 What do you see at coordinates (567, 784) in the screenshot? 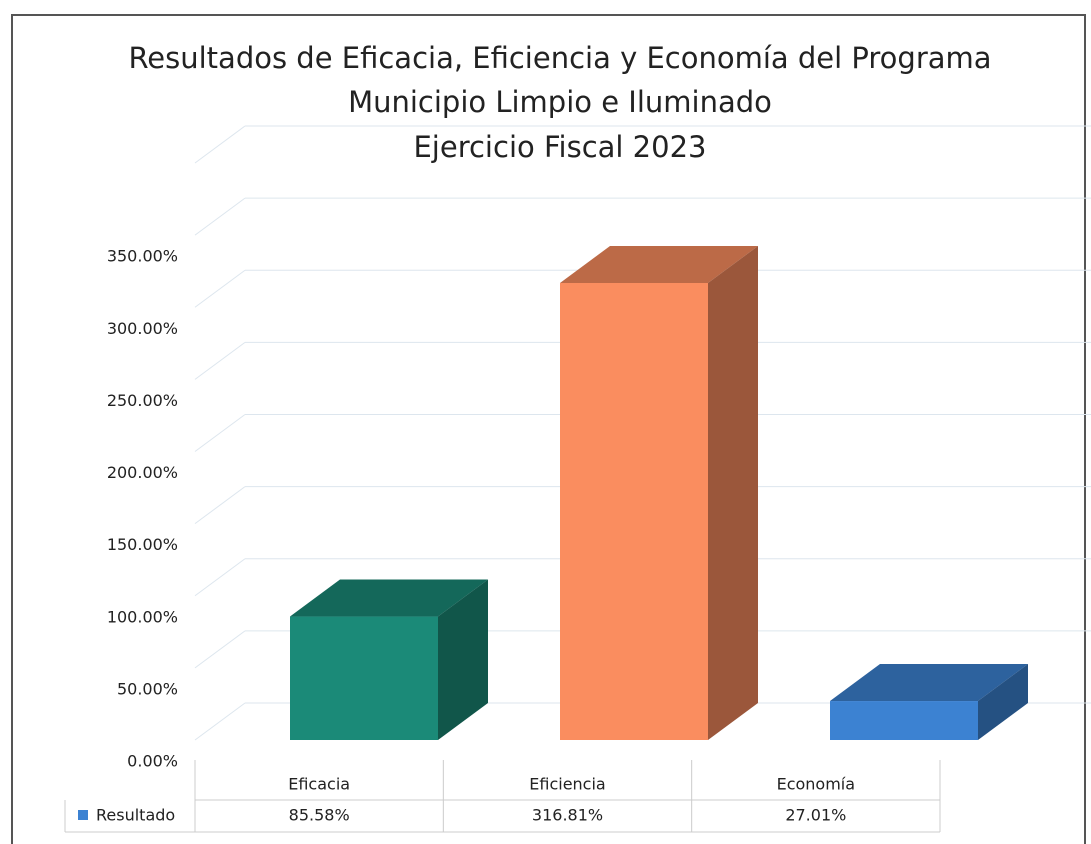
I see `x-tick-label: Eficiencia` at bounding box center [567, 784].